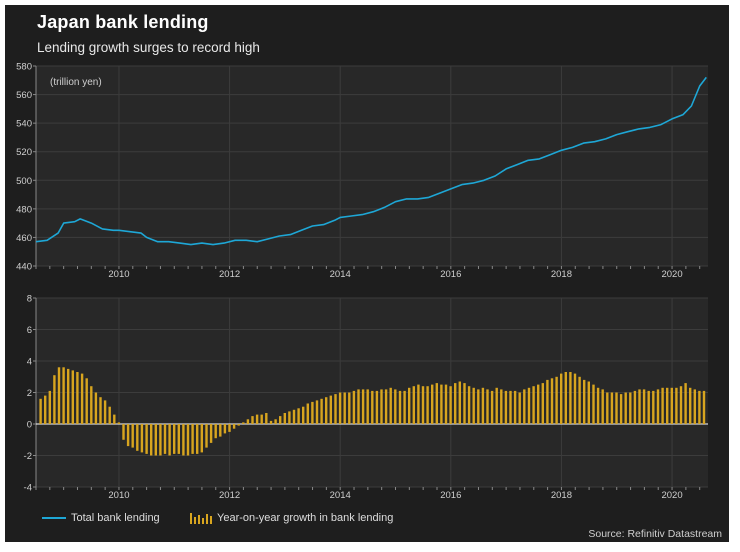 The image size is (740, 552). Describe the element at coordinates (54, 518) in the screenshot. I see `legend-line-swatch` at that location.